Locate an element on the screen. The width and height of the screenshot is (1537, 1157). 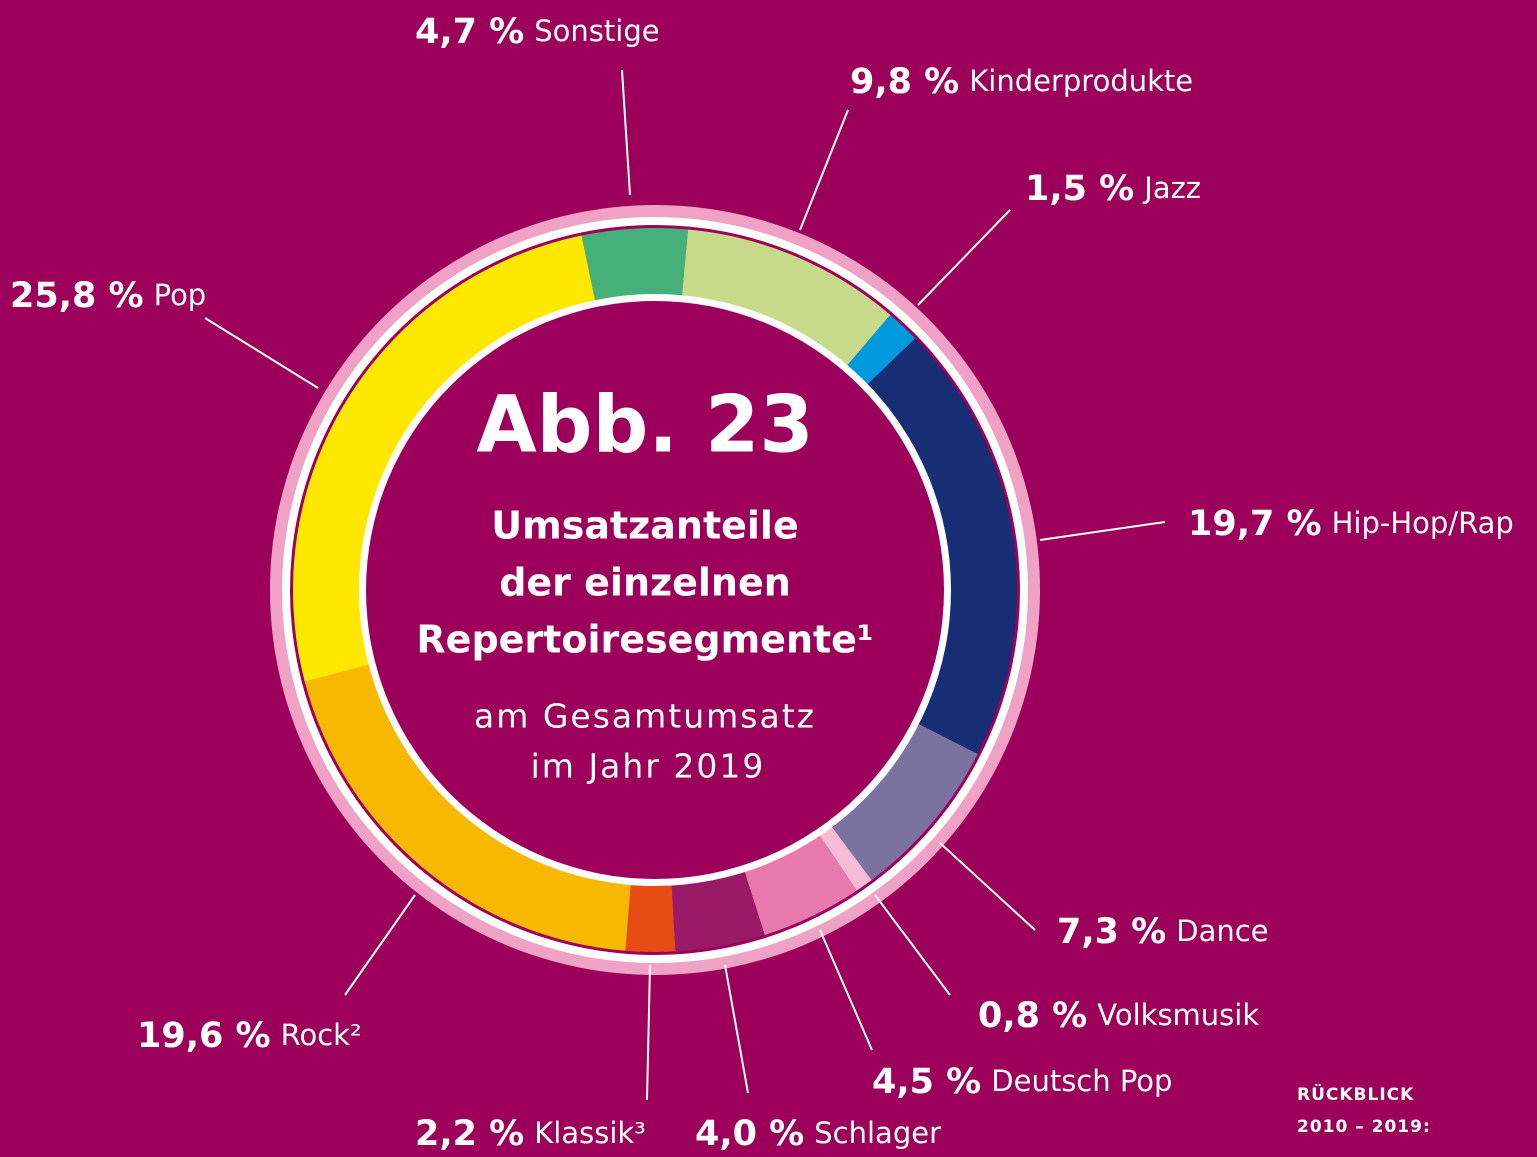
value-label: 0,8 % is located at coordinates (1032, 1016).